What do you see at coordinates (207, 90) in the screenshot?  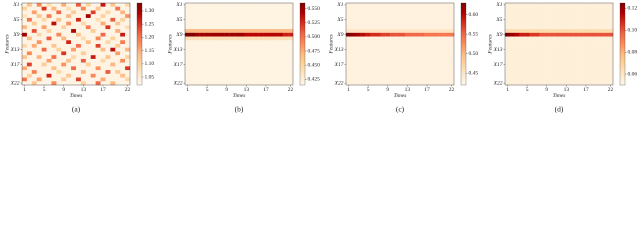 I see `x-tick-label: 5` at bounding box center [207, 90].